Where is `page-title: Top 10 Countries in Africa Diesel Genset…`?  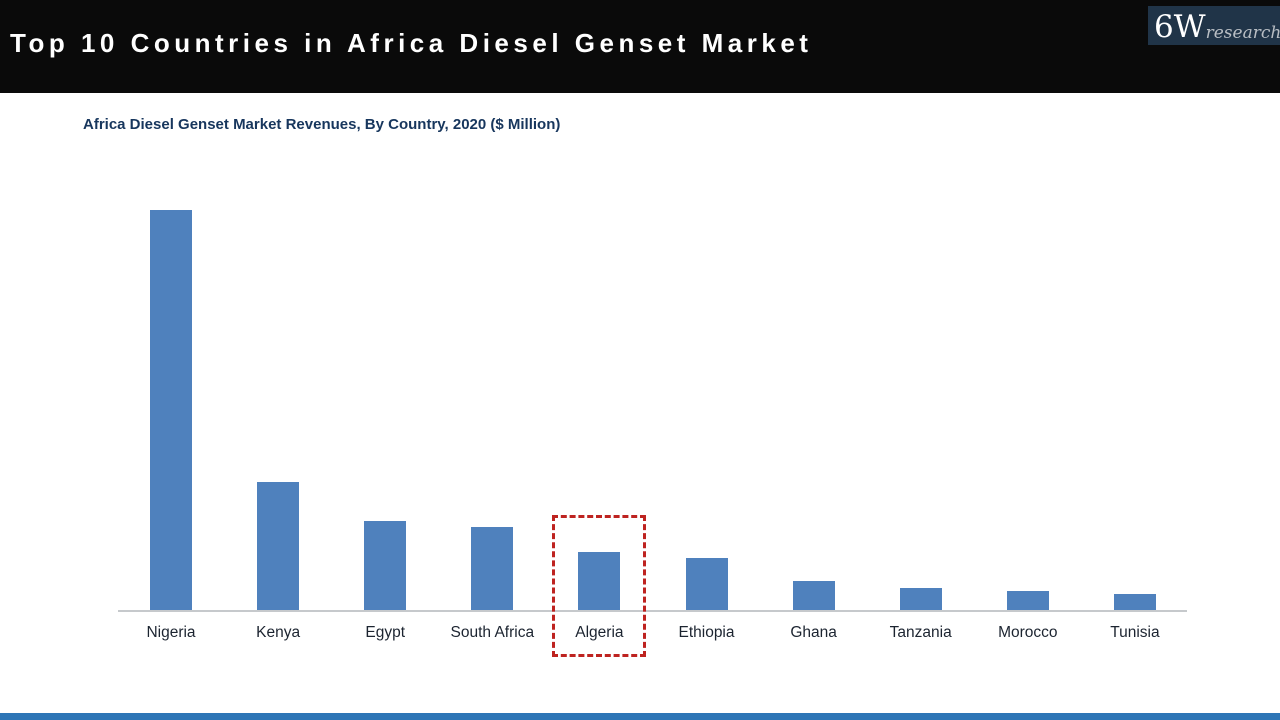
page-title: Top 10 Countries in Africa Diesel Genset… is located at coordinates (411, 43).